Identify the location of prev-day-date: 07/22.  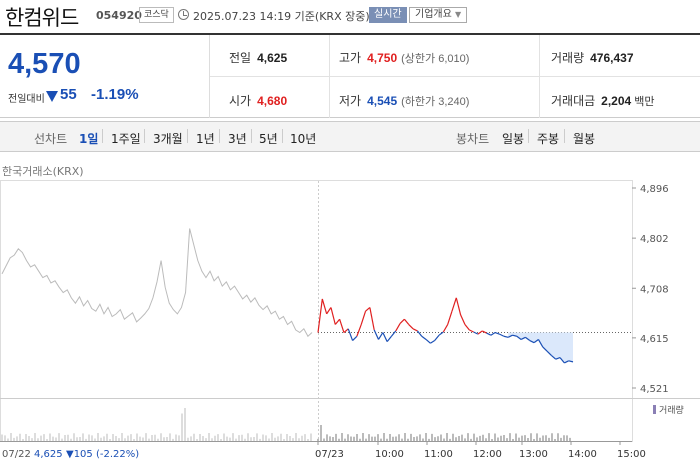
(16, 454).